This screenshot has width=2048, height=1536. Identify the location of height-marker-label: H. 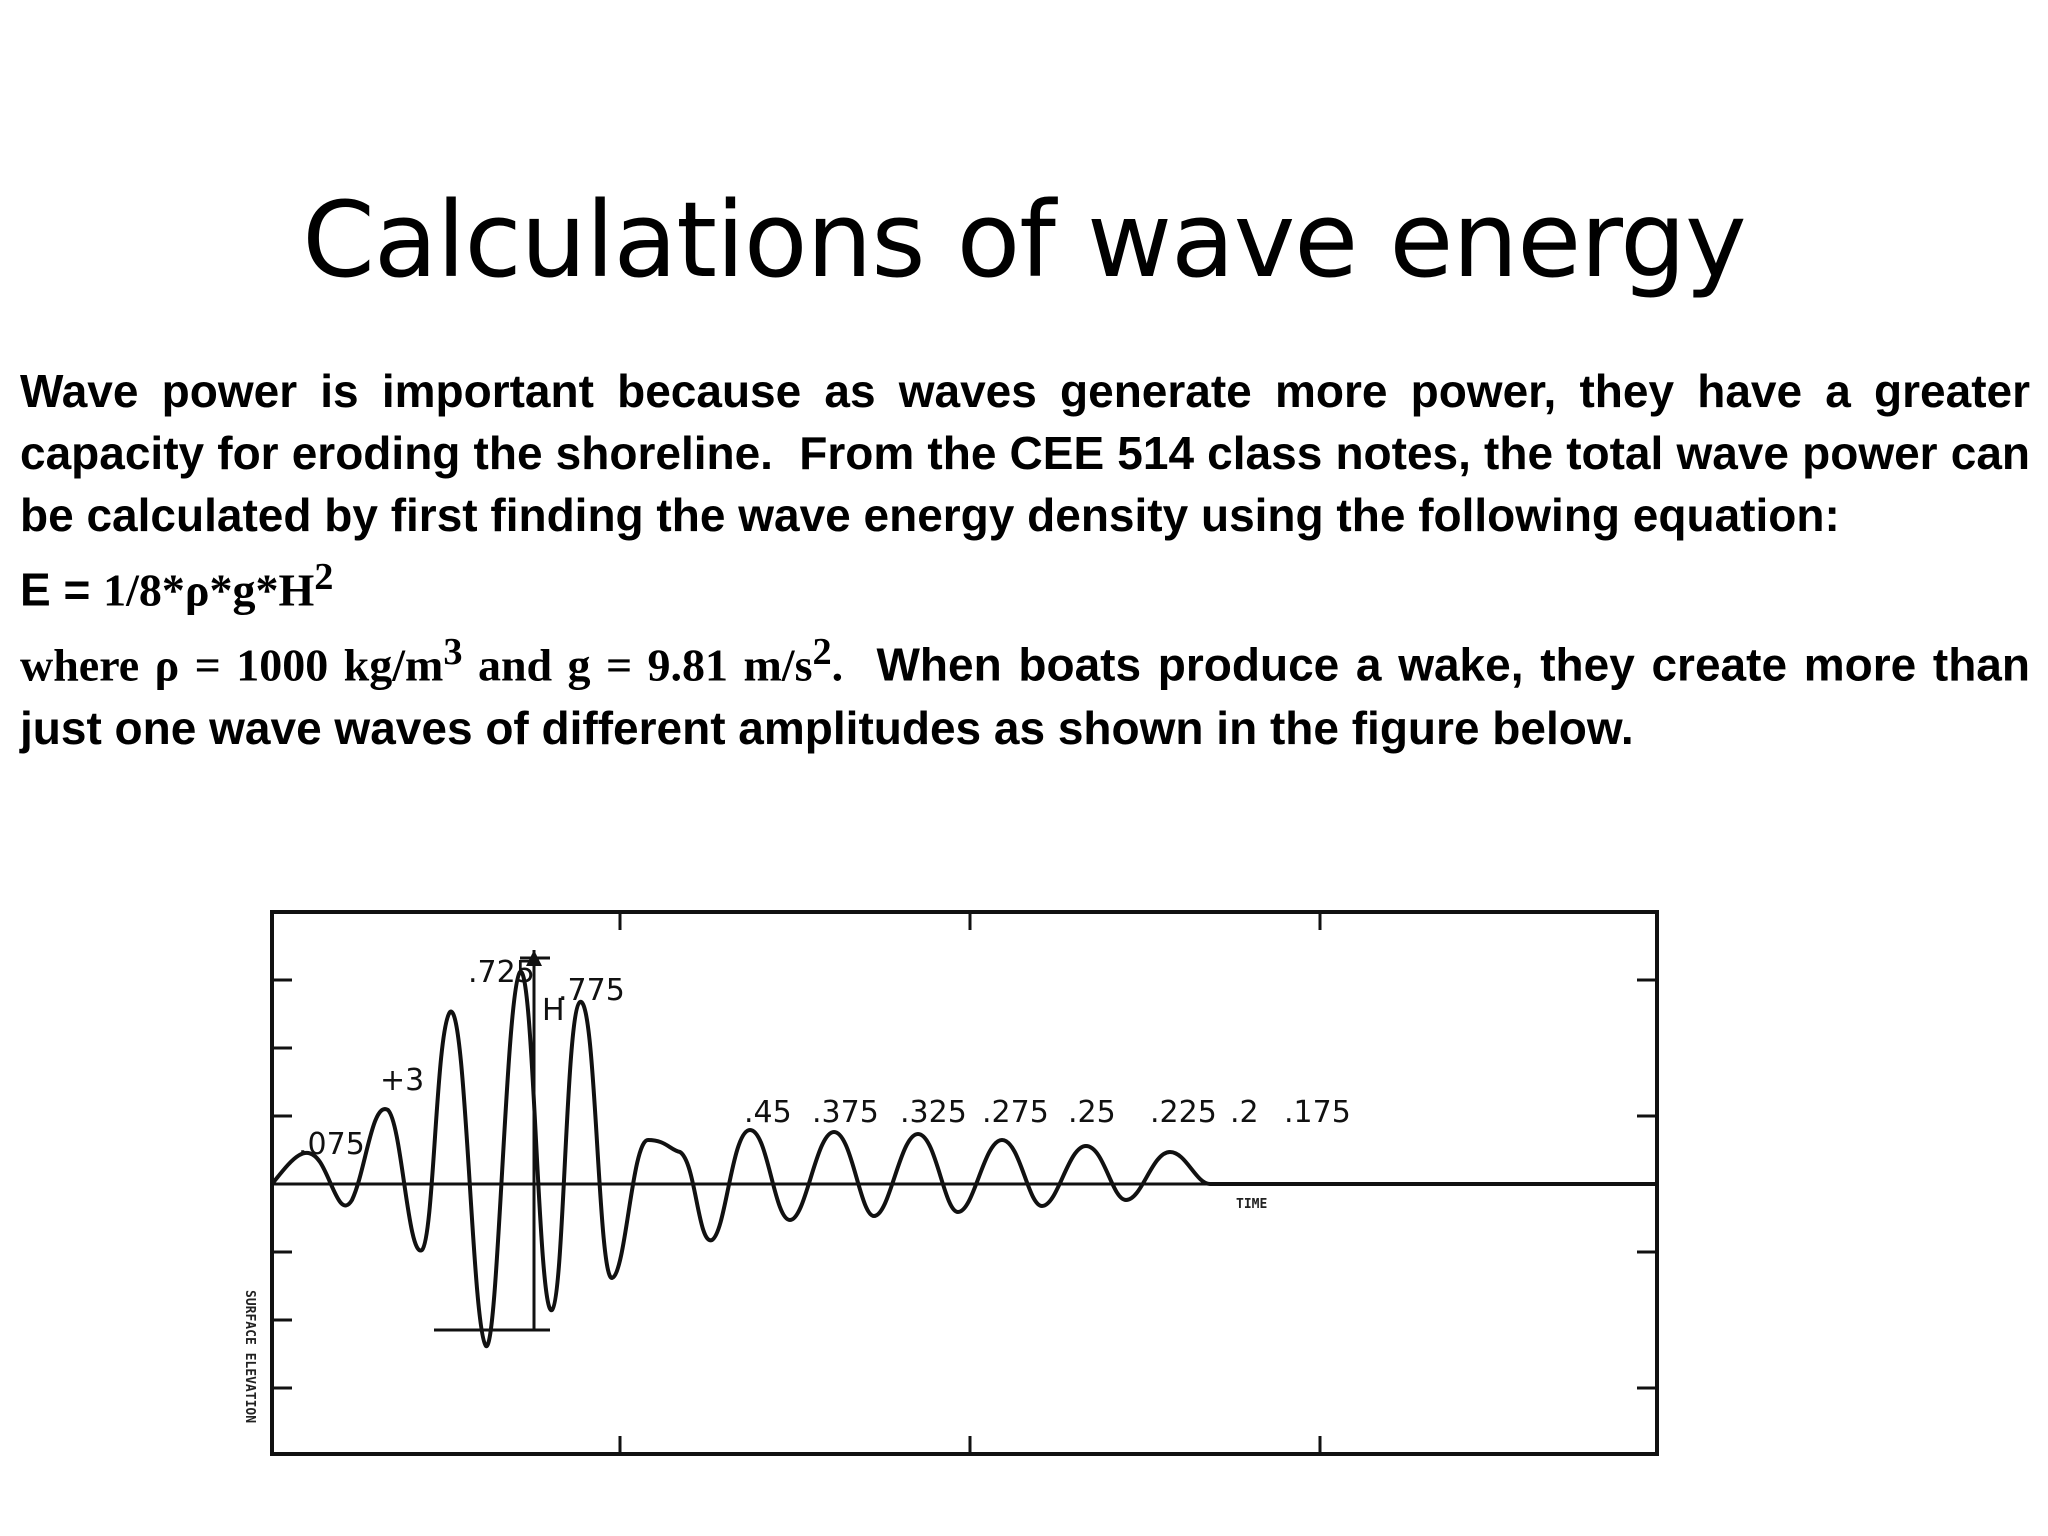
(553, 1010).